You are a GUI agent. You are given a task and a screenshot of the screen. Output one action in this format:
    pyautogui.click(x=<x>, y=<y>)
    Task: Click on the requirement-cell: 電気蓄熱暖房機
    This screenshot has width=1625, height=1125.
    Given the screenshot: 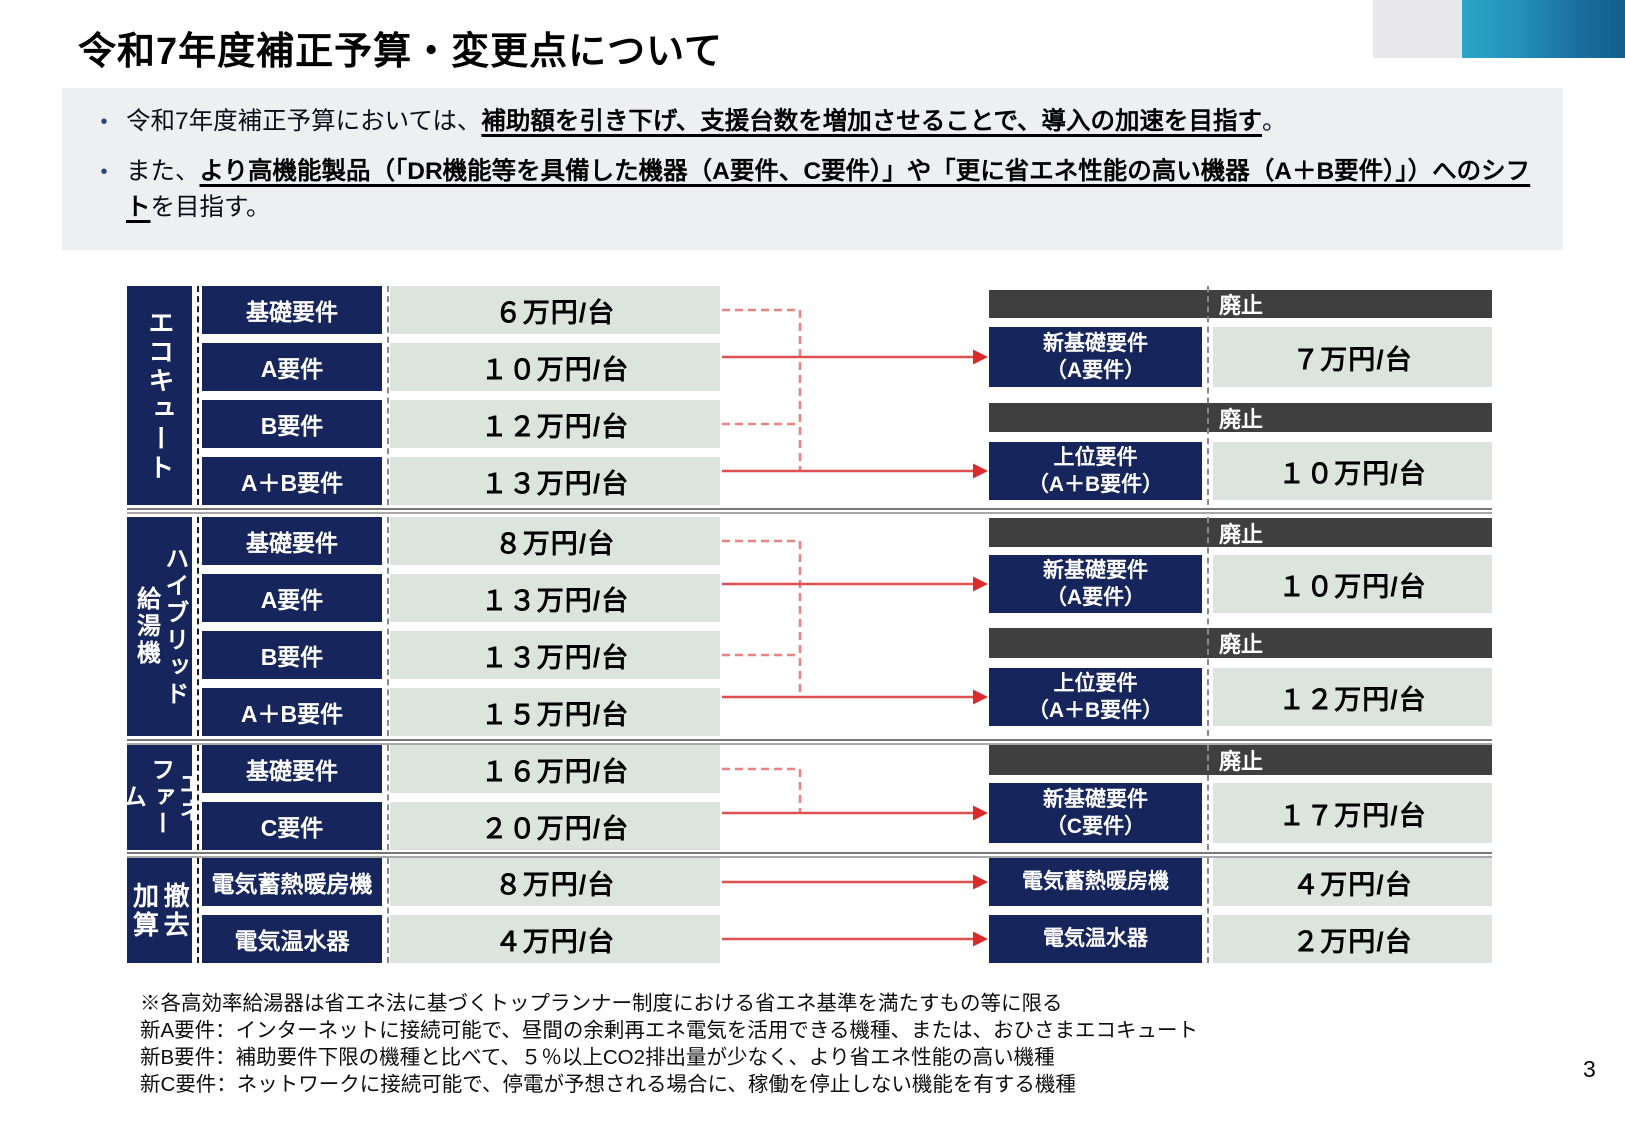 What is the action you would take?
    pyautogui.click(x=292, y=882)
    